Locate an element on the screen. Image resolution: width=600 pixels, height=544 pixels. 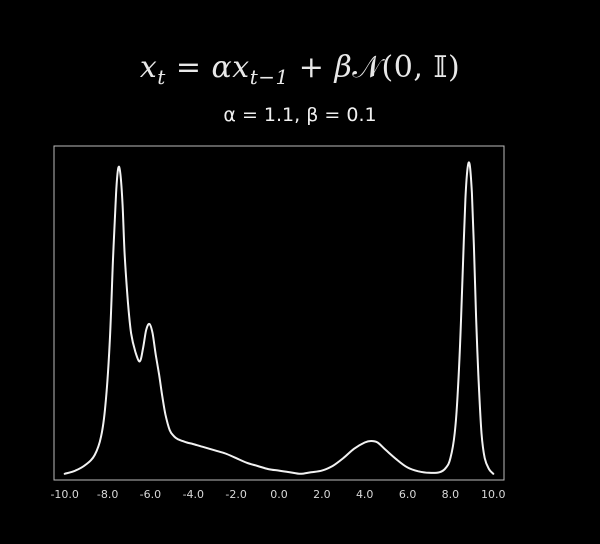
equation-lhs-variable: x is located at coordinates (148, 67).